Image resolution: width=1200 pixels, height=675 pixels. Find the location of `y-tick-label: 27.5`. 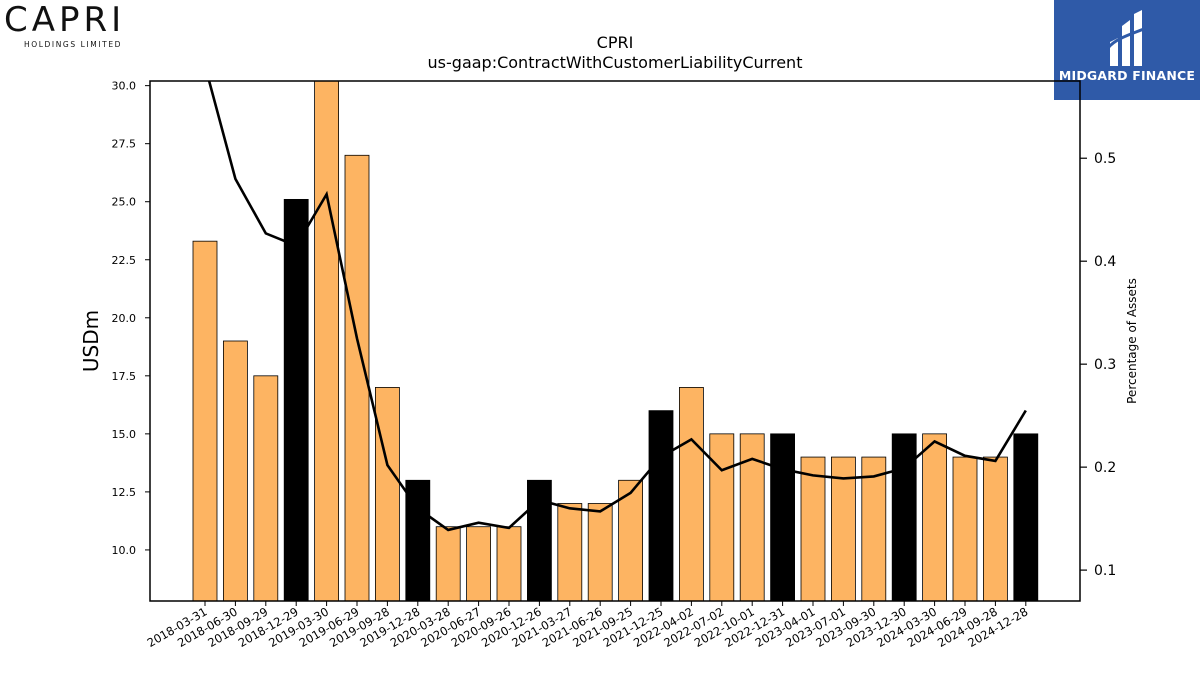

y-tick-label: 27.5 is located at coordinates (124, 144).